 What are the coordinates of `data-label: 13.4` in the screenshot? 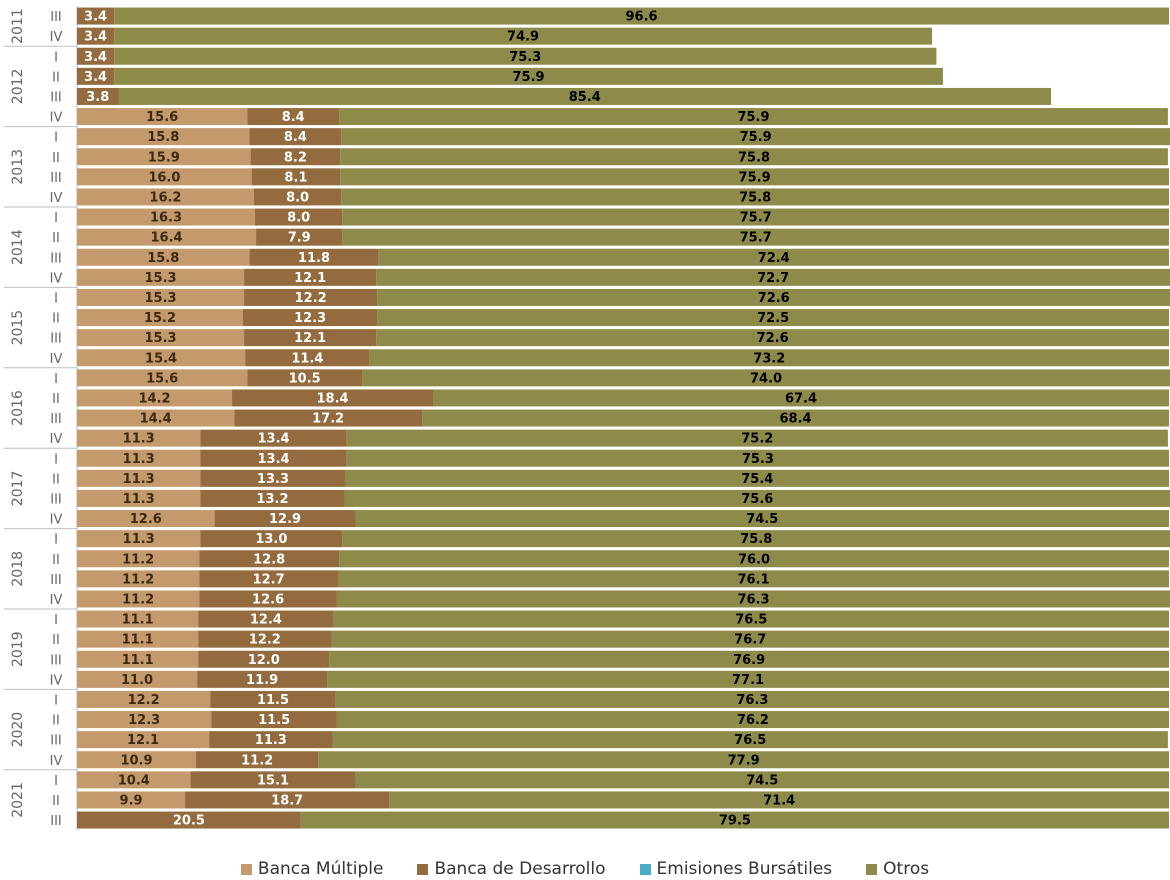 It's located at (274, 459).